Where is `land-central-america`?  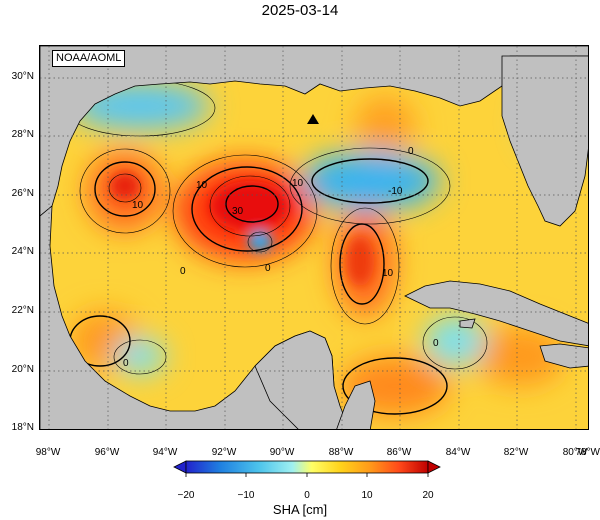 land-central-america is located at coordinates (356, 404).